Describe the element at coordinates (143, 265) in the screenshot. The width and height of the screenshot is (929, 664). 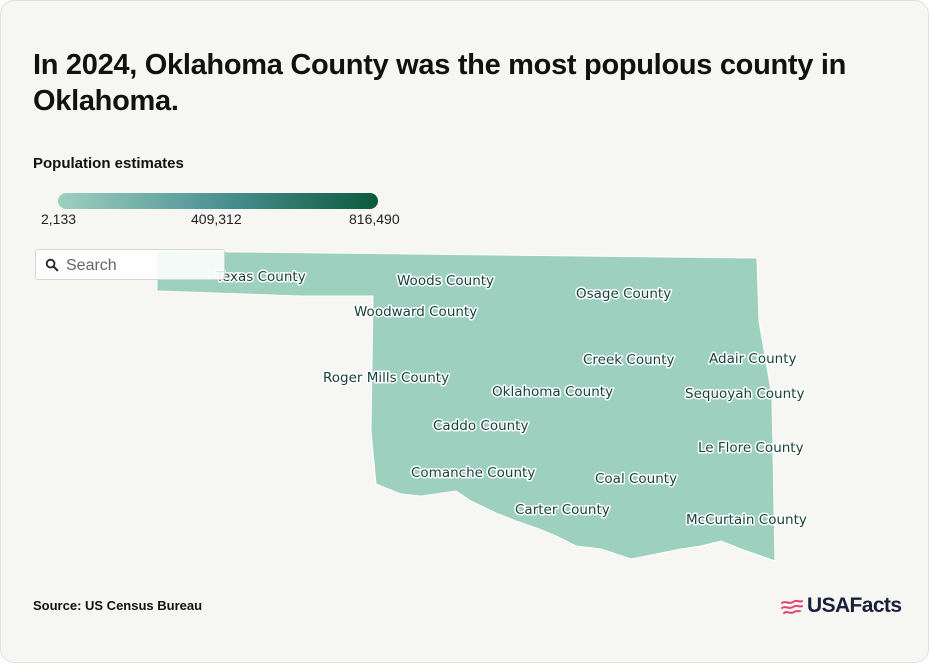
I see `search-input` at that location.